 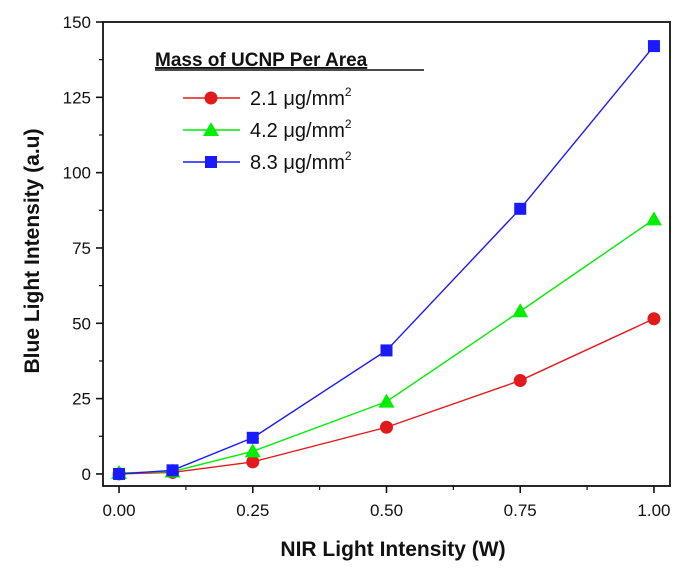 I want to click on x-axis-ticks: 0.00 0.25 0.50 0.75 1.00, so click(x=386, y=503).